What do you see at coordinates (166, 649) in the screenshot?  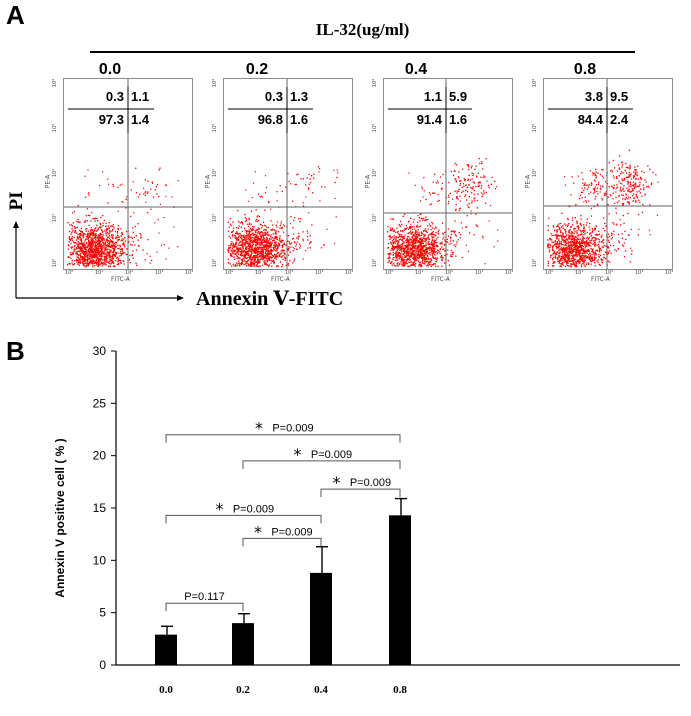 I see `bar-0.0` at bounding box center [166, 649].